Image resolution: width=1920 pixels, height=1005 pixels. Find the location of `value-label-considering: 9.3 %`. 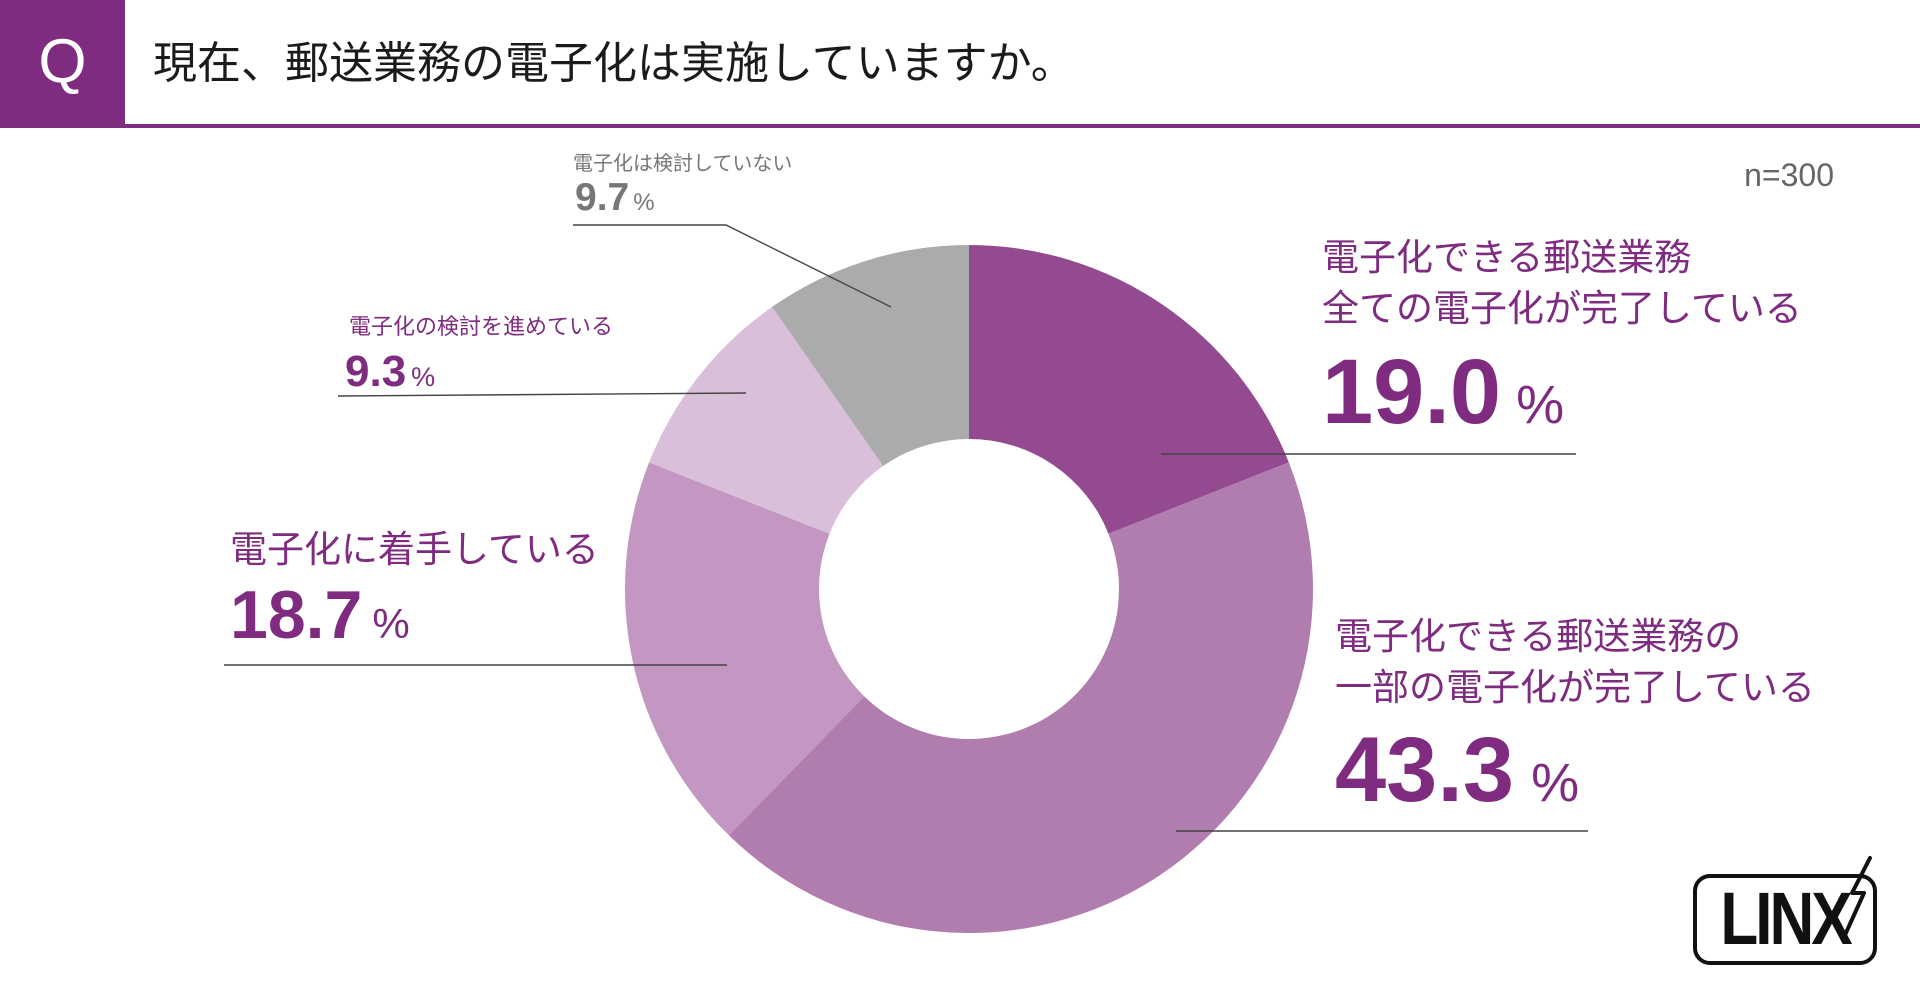

value-label-considering: 9.3 % is located at coordinates (390, 372).